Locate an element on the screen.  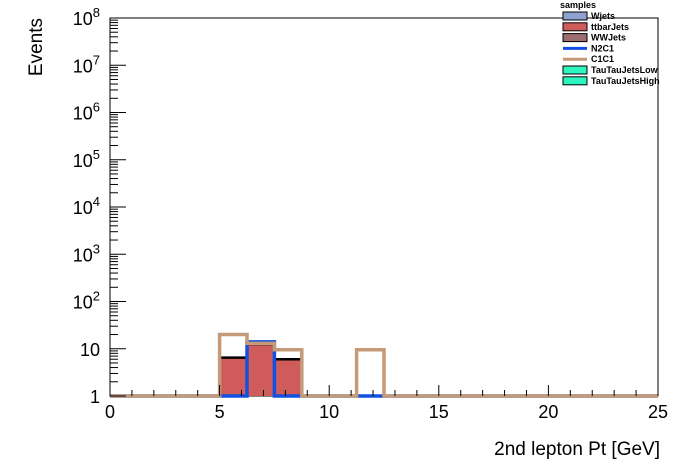
x-tick-label: 20 is located at coordinates (548, 412).